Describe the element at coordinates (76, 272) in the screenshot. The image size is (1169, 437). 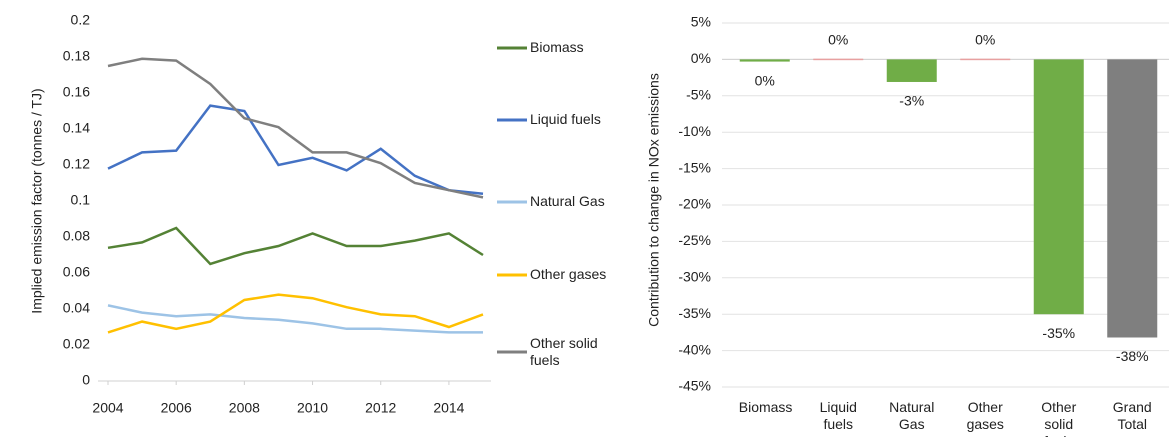
I see `y-tick-label: 0.06` at that location.